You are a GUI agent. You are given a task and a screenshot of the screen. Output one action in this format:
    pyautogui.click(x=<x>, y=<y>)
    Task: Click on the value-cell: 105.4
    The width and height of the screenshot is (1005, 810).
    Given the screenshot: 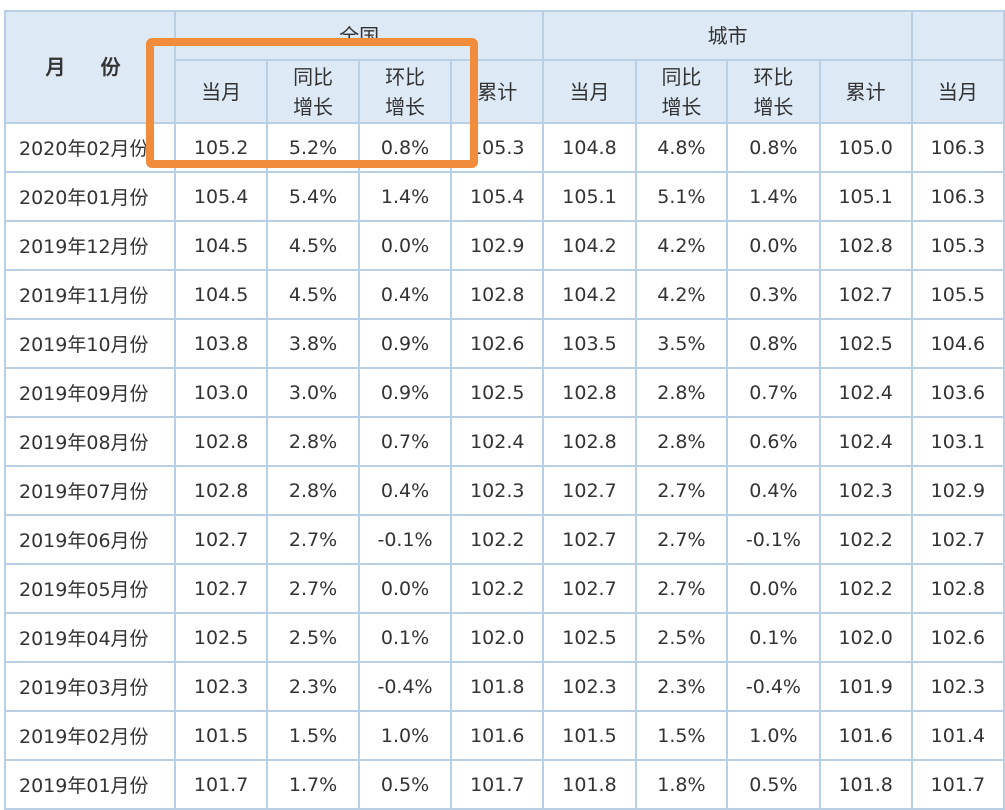 What is the action you would take?
    pyautogui.click(x=221, y=196)
    